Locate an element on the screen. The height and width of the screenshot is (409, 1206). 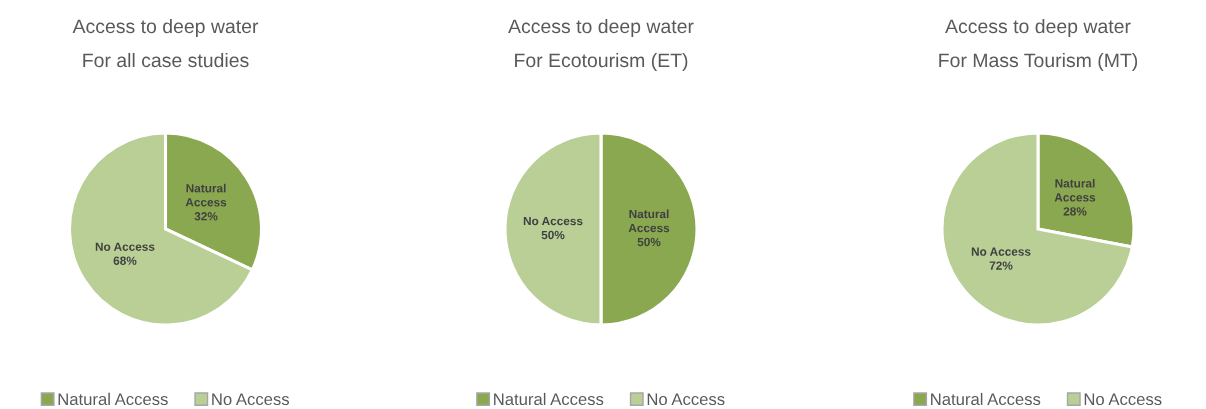
data-label: No Access 68% is located at coordinates (125, 253).